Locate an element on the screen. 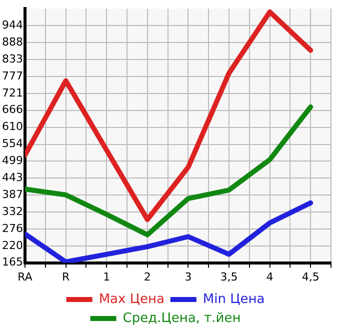  x-tick-label: 3 is located at coordinates (188, 277).